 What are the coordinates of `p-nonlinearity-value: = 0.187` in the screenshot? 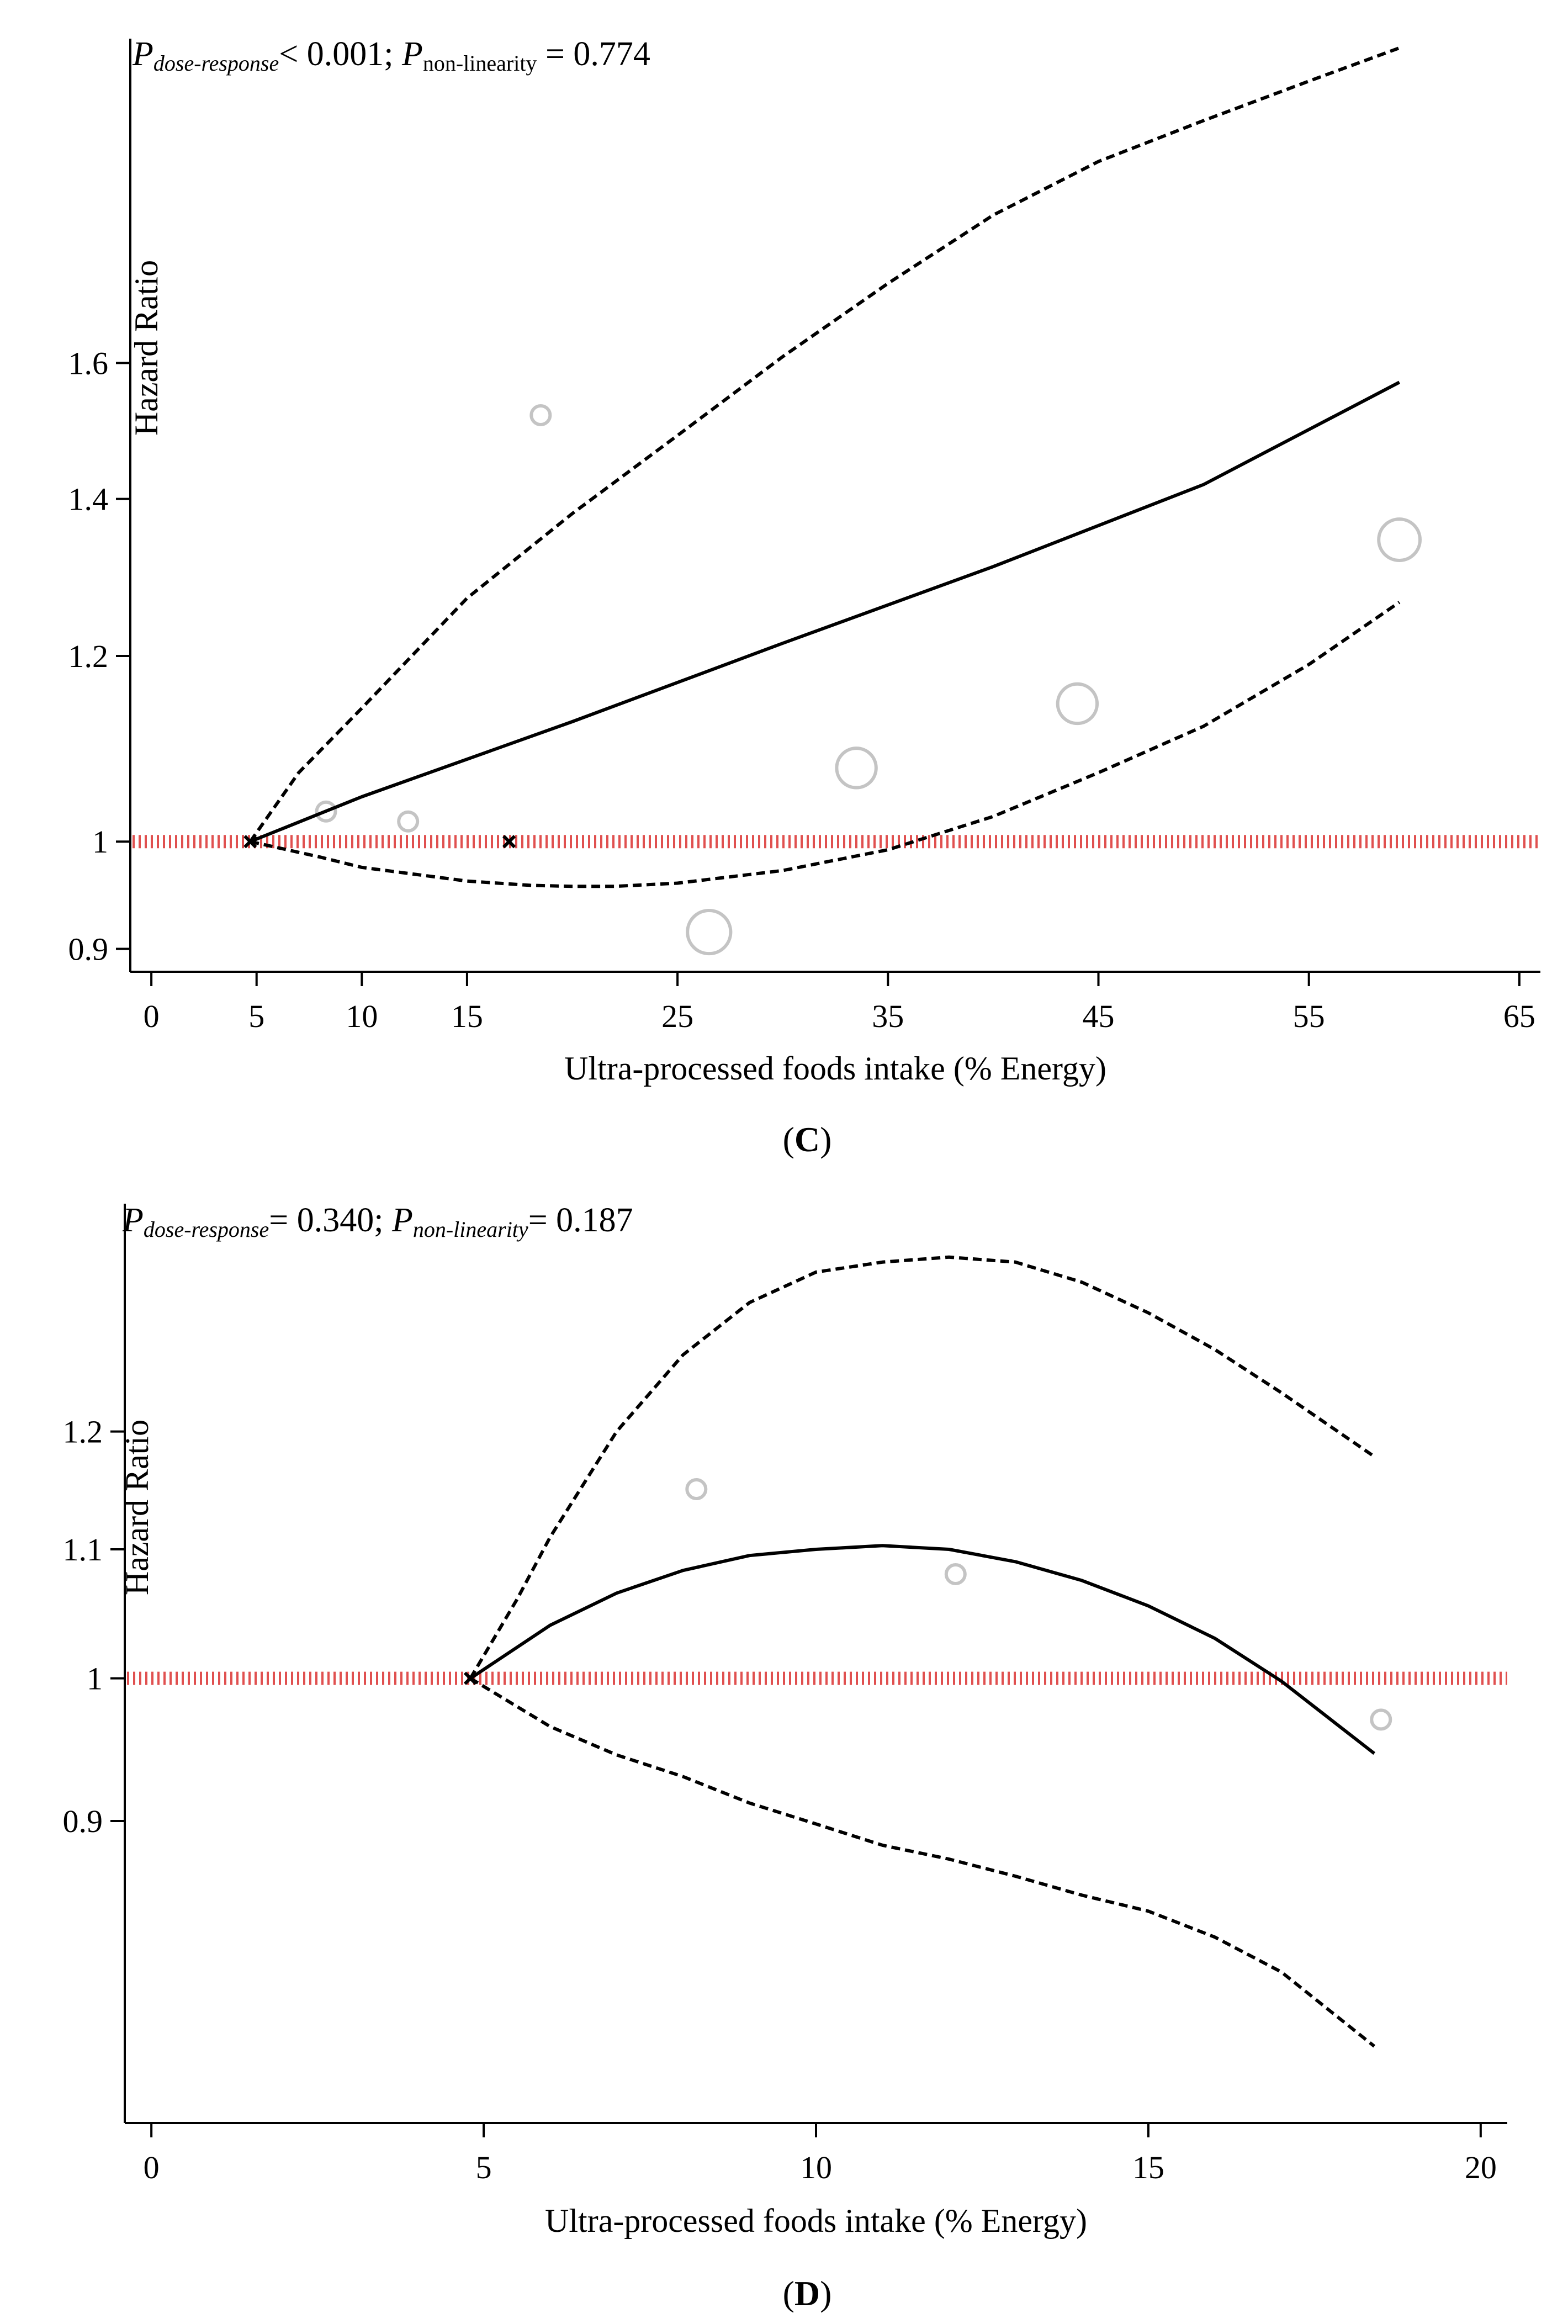 It's located at (580, 1220).